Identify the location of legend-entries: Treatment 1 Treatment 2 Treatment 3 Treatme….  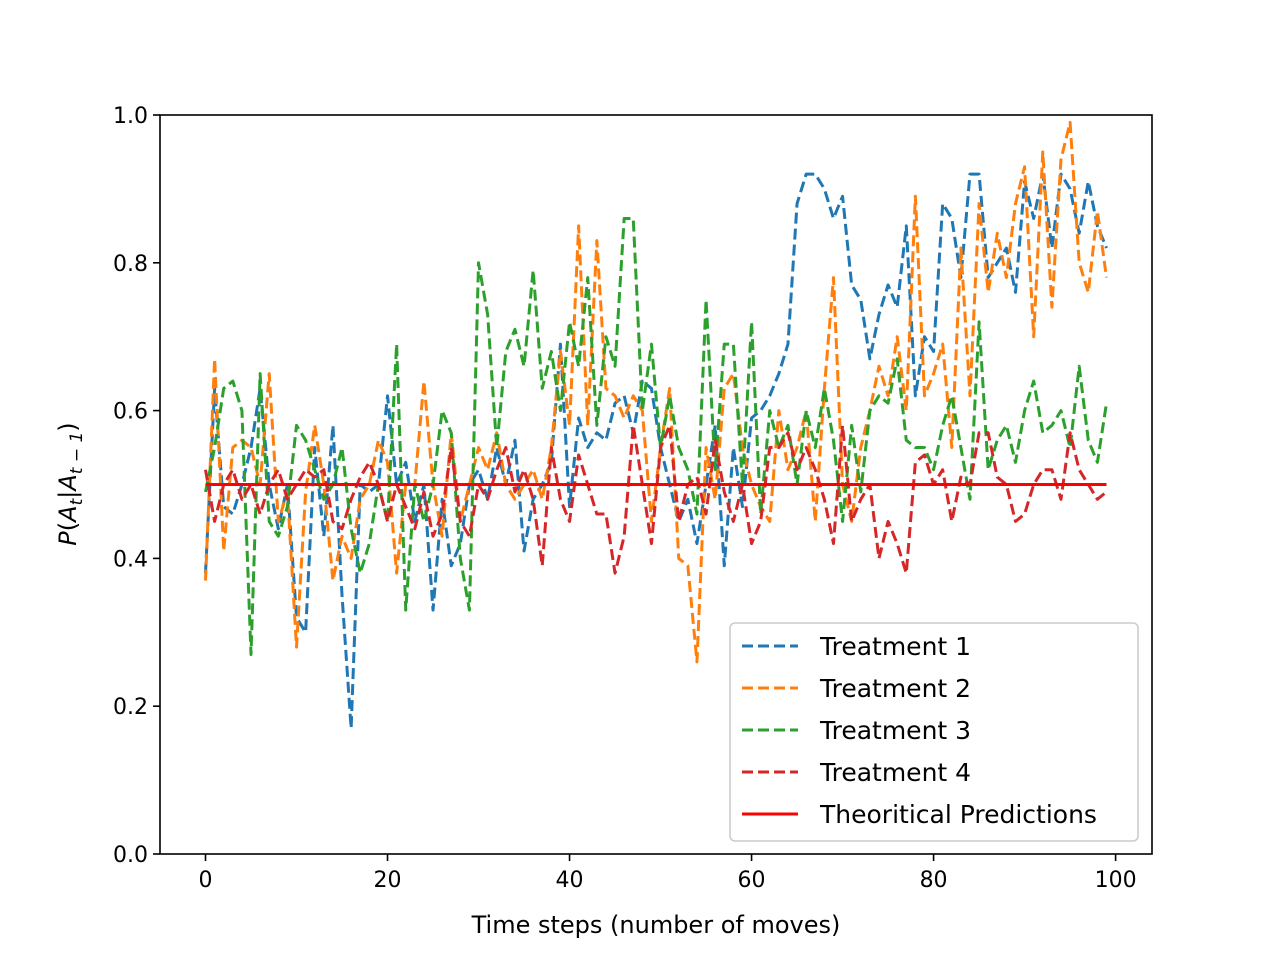
(919, 730).